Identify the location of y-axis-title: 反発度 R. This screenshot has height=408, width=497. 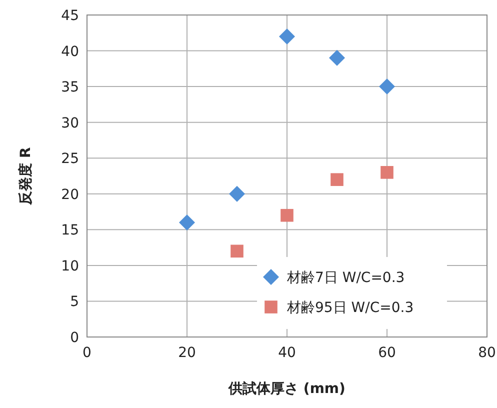
(25, 176).